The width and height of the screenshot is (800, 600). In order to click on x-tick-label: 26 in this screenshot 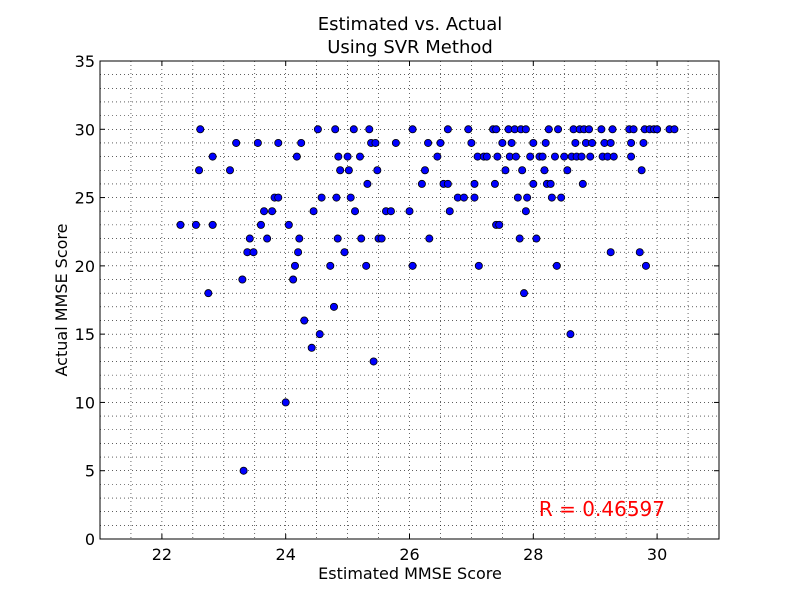, I will do `click(409, 554)`.